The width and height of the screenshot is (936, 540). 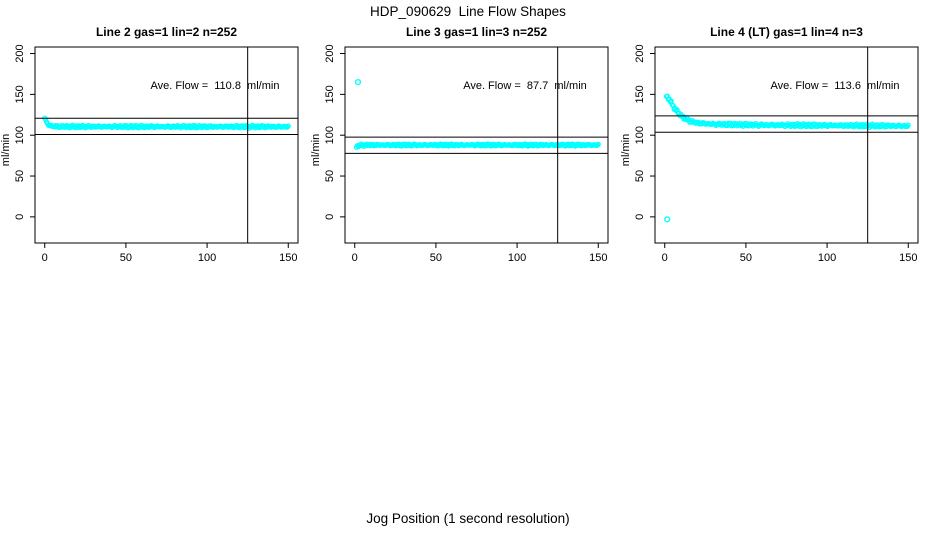 What do you see at coordinates (215, 86) in the screenshot?
I see `ave-flow-annotation: Ave. Flow = 110.8 ml/min` at bounding box center [215, 86].